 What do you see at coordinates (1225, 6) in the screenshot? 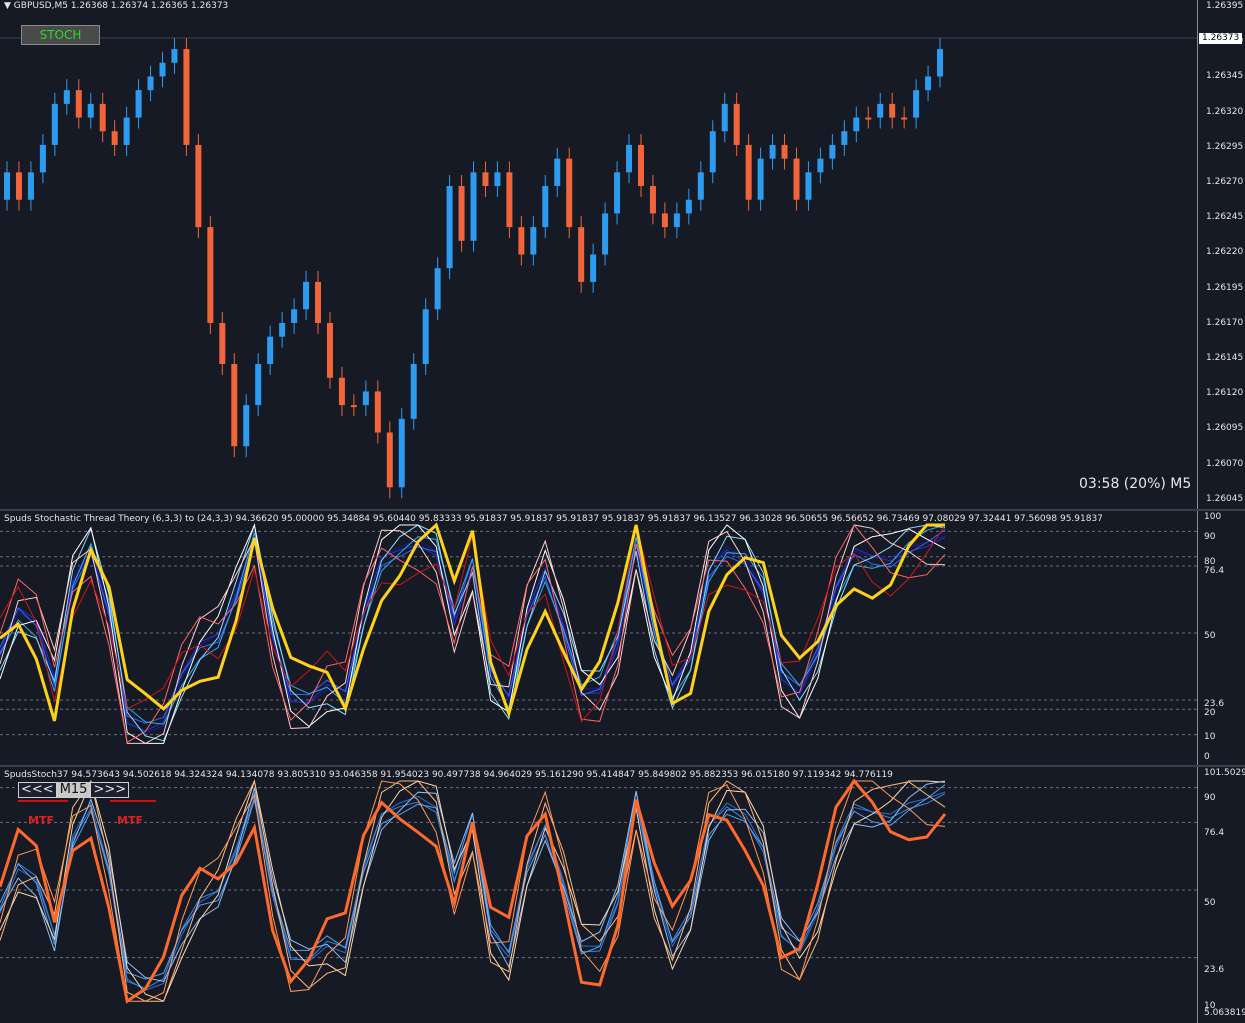
I see `price-tick-label: 1.26395` at bounding box center [1225, 6].